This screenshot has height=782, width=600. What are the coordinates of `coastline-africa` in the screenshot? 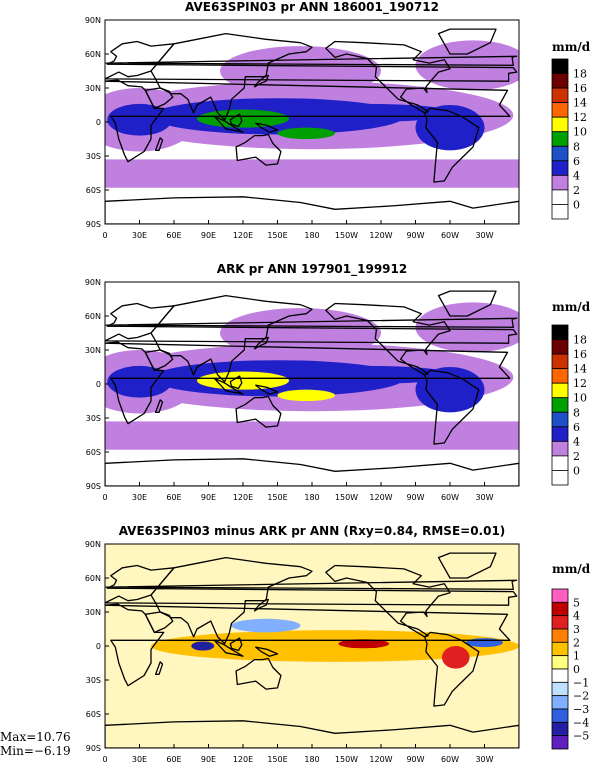 It's located at (308, 121).